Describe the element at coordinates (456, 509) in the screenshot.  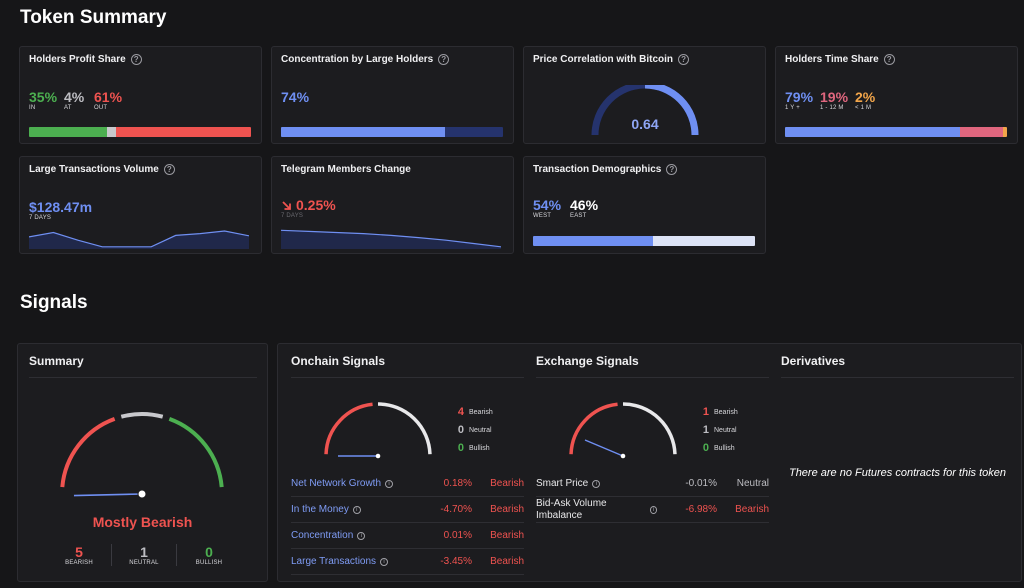
I see `signal-value: -4.70%` at that location.